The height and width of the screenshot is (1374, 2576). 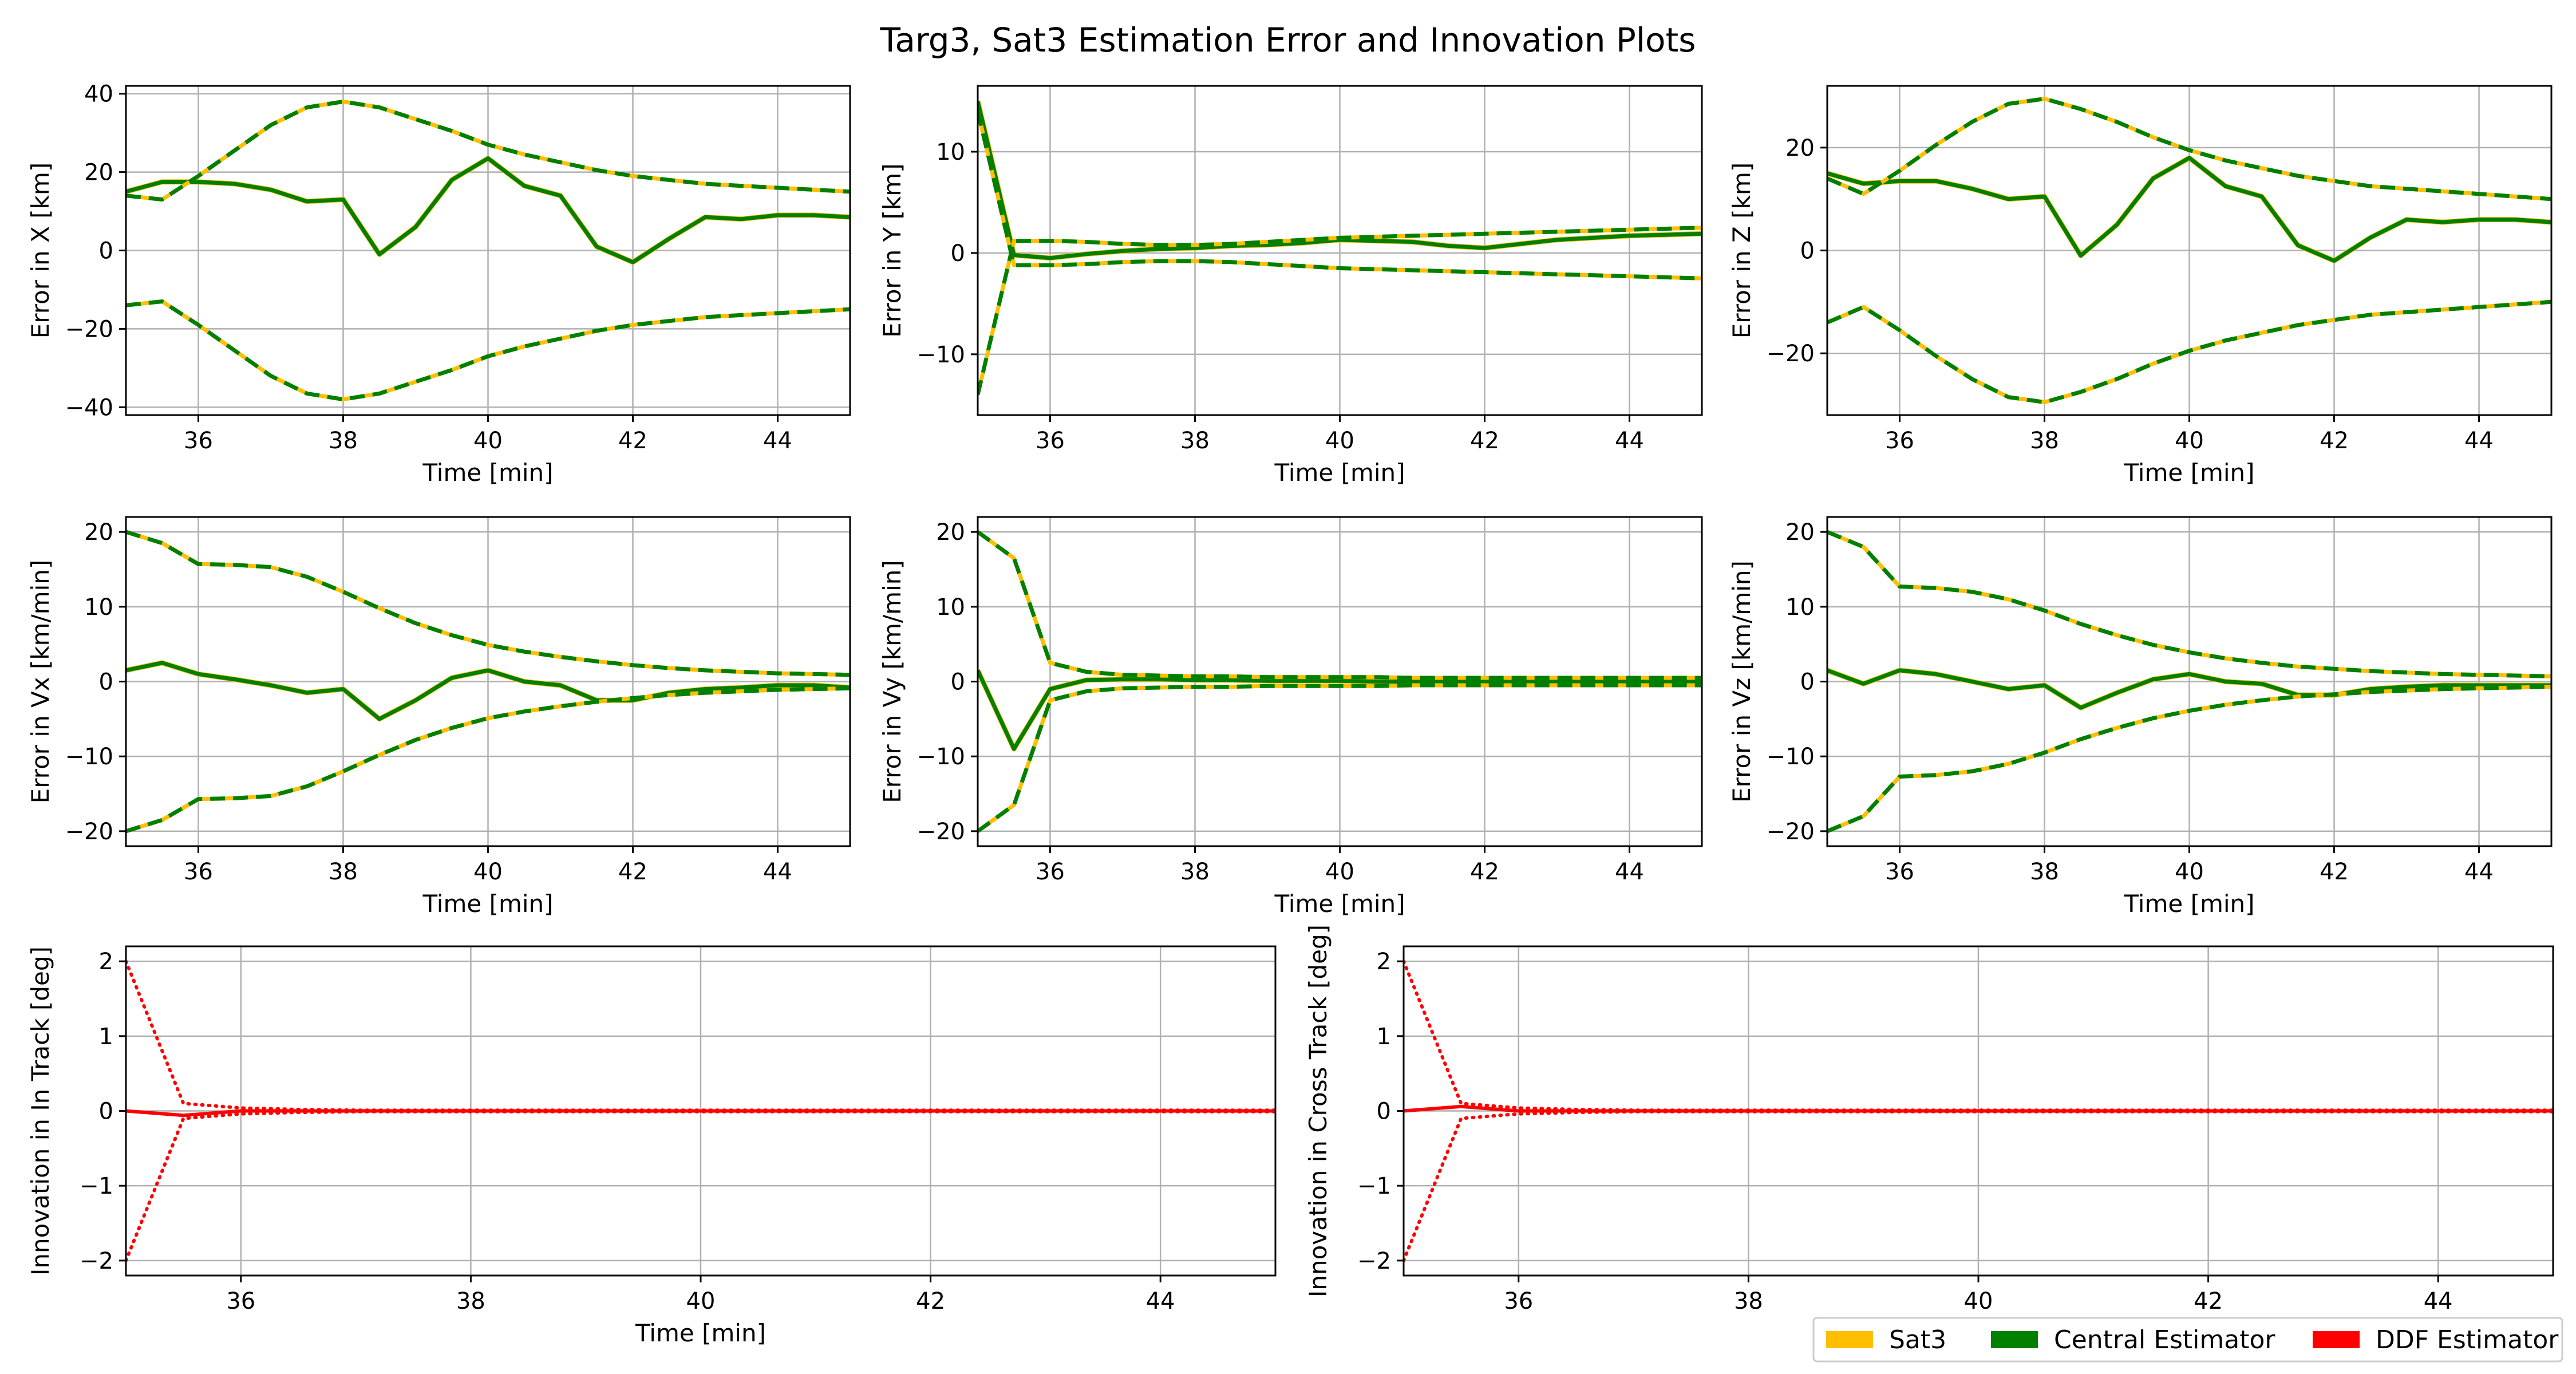 What do you see at coordinates (2467, 1340) in the screenshot?
I see `legend-label-ddf-estimator: DDF Estimator` at bounding box center [2467, 1340].